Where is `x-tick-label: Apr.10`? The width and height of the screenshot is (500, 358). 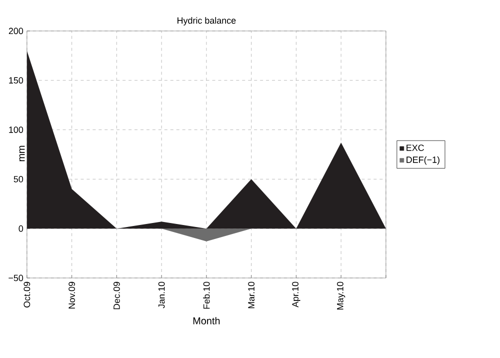 x-tick-label: Apr.10 is located at coordinates (296, 295).